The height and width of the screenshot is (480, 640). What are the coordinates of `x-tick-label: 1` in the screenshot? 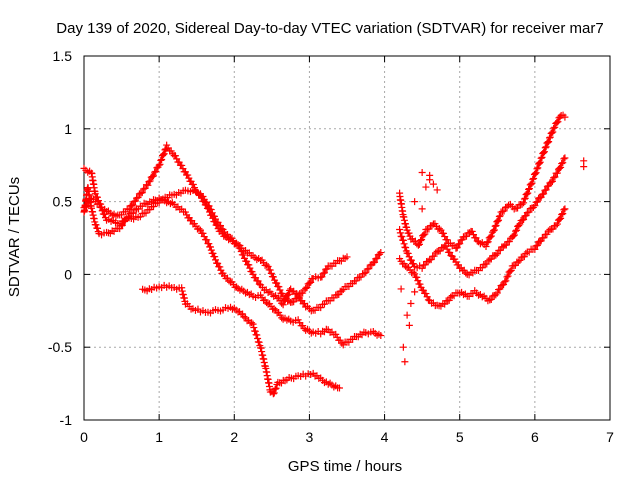 It's located at (159, 437).